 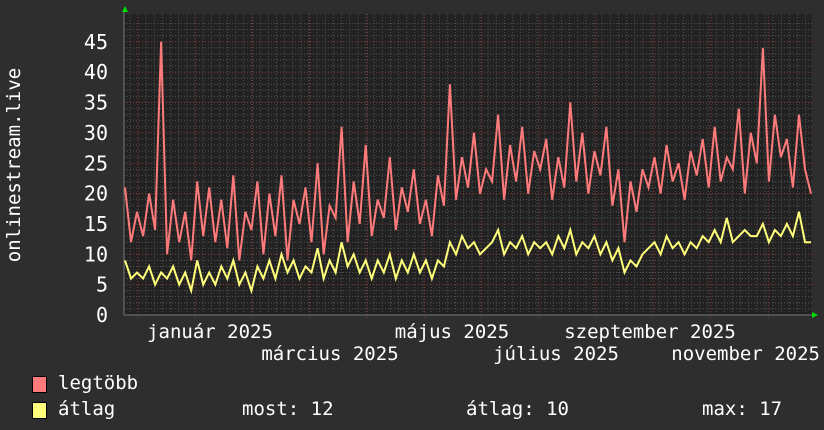 I want to click on y-tick-label: 15, so click(x=96, y=224).